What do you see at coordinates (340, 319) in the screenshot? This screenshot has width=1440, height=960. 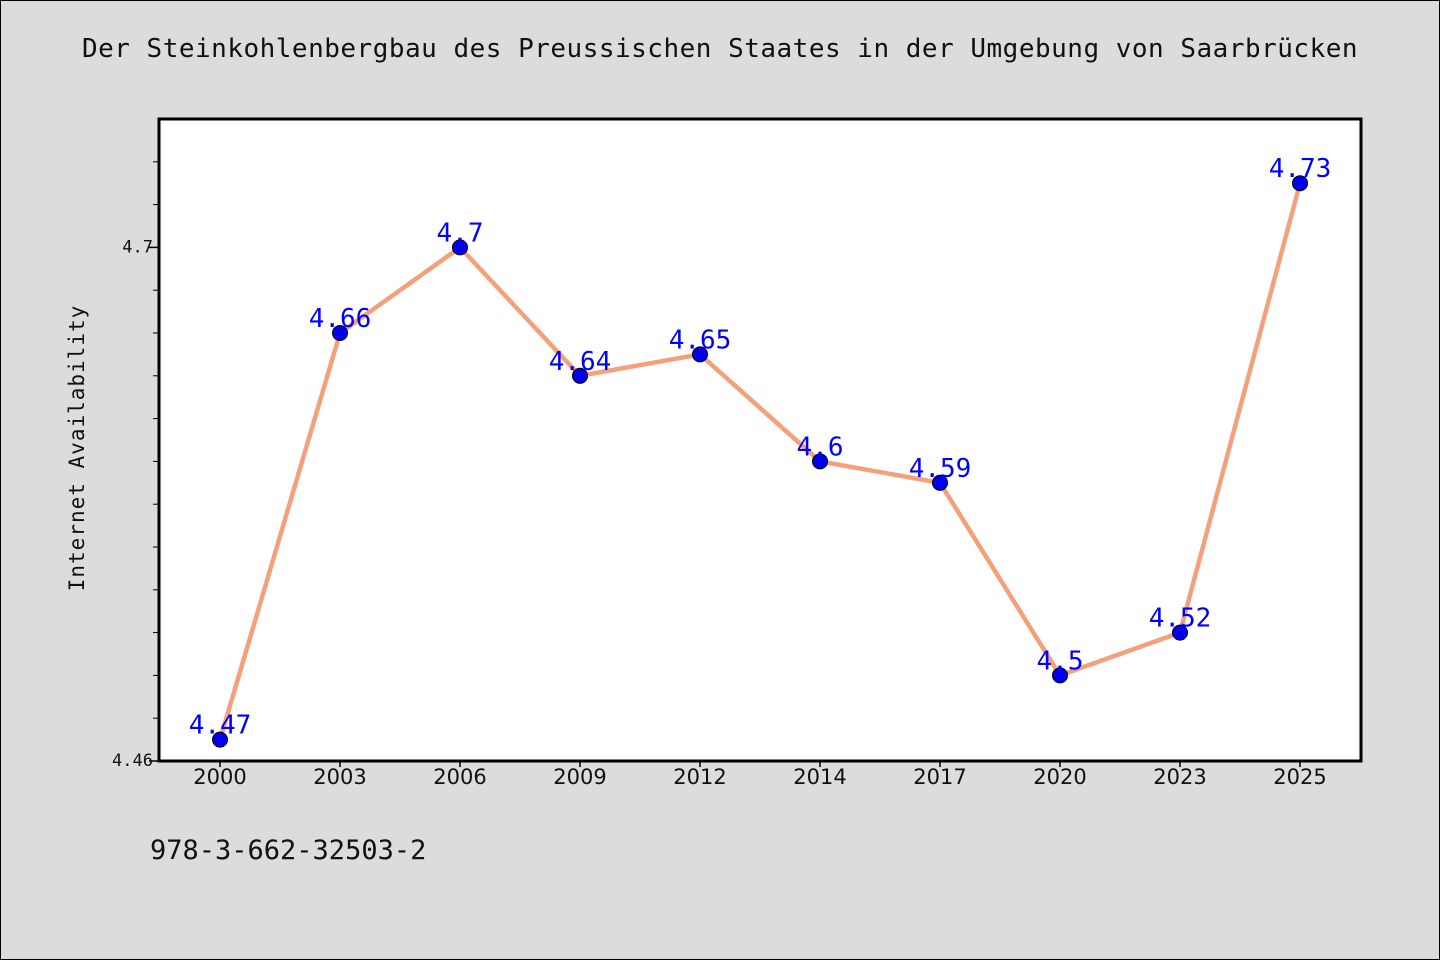 I see `data-label: 4.66` at bounding box center [340, 319].